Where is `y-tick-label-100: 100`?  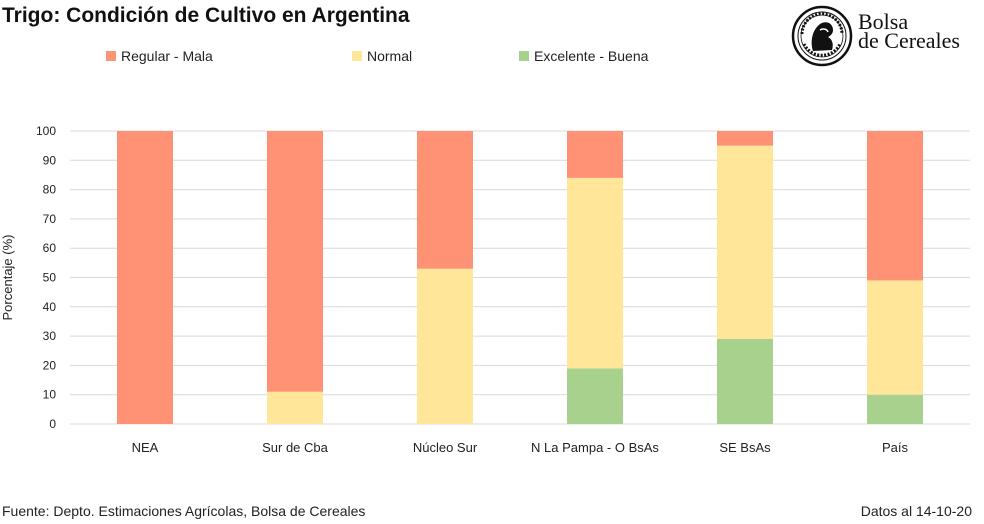
y-tick-label-100: 100 is located at coordinates (46, 131).